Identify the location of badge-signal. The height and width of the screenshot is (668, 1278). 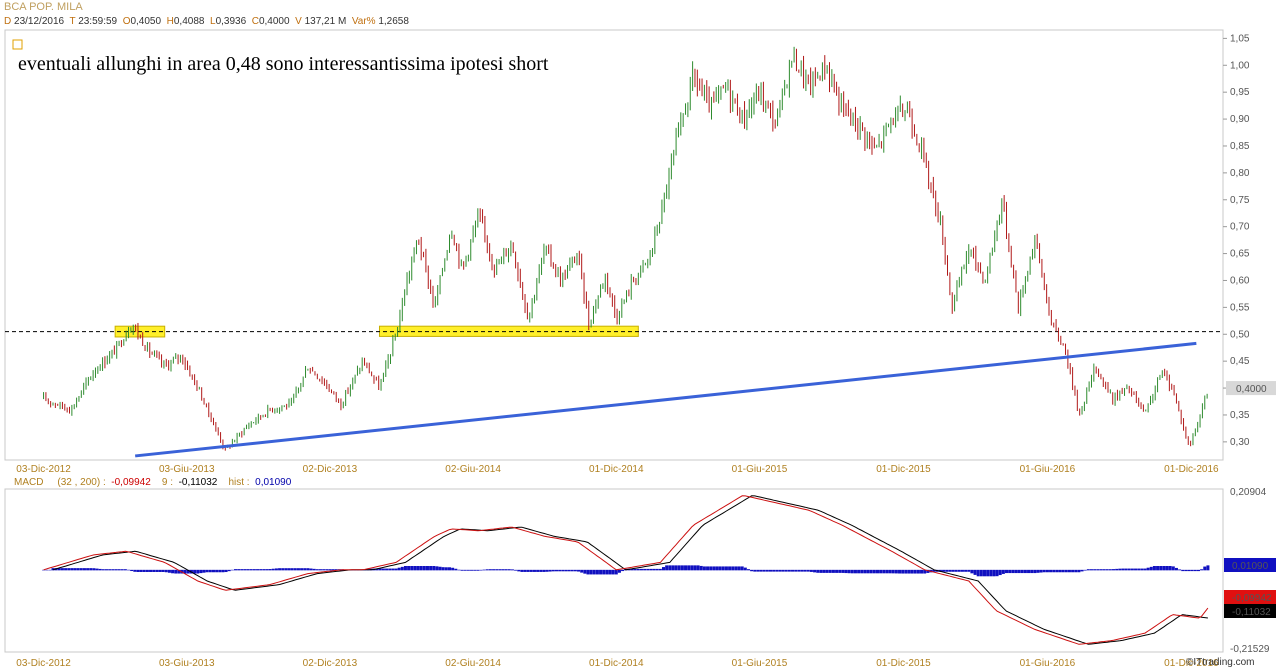
(1250, 611).